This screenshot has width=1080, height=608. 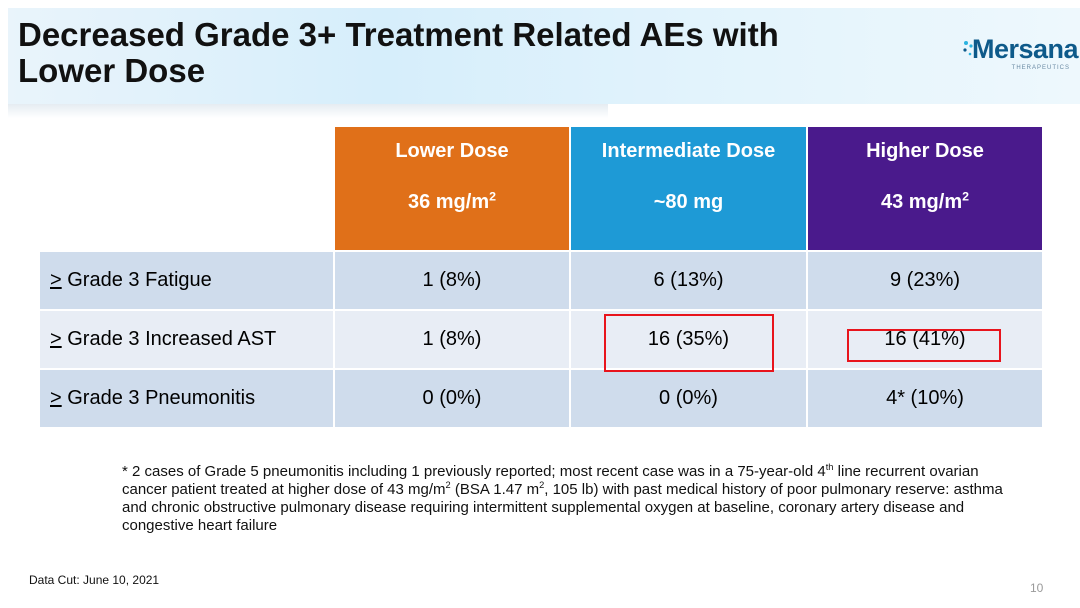 What do you see at coordinates (925, 280) in the screenshot?
I see `cell-higher-dose: 9 (23%)` at bounding box center [925, 280].